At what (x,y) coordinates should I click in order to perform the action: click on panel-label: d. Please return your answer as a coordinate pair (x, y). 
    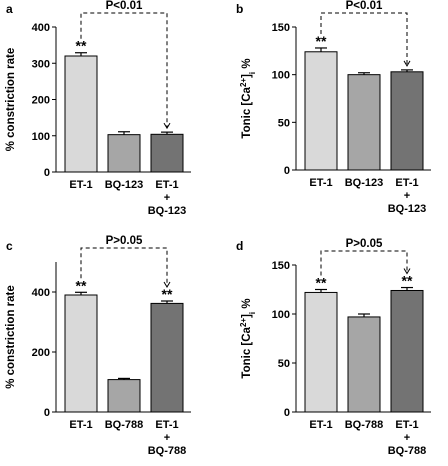
    Looking at the image, I should click on (239, 246).